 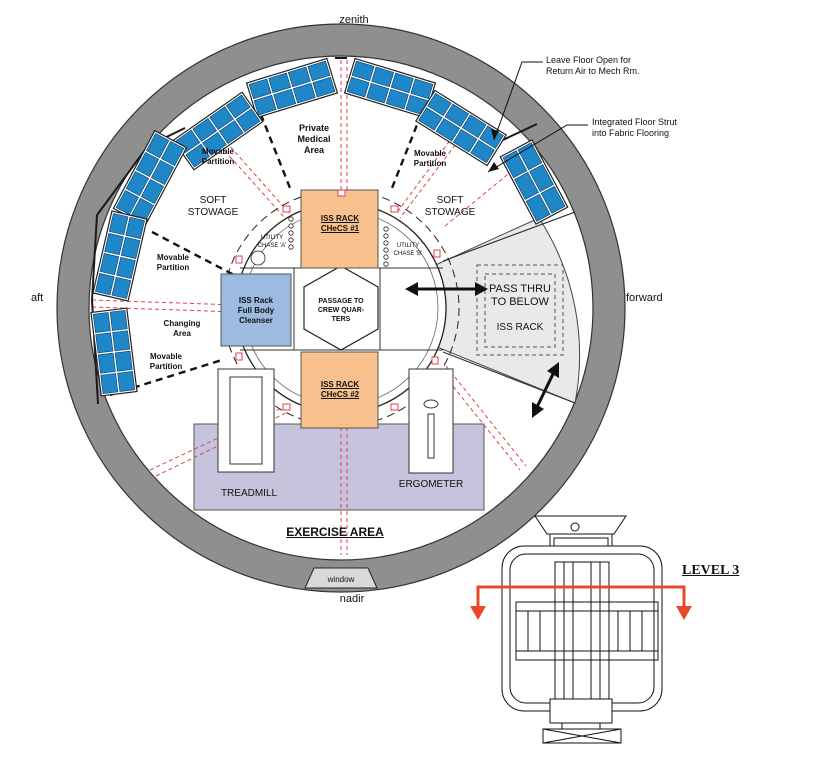 I want to click on aft-label: aft, so click(x=37, y=298).